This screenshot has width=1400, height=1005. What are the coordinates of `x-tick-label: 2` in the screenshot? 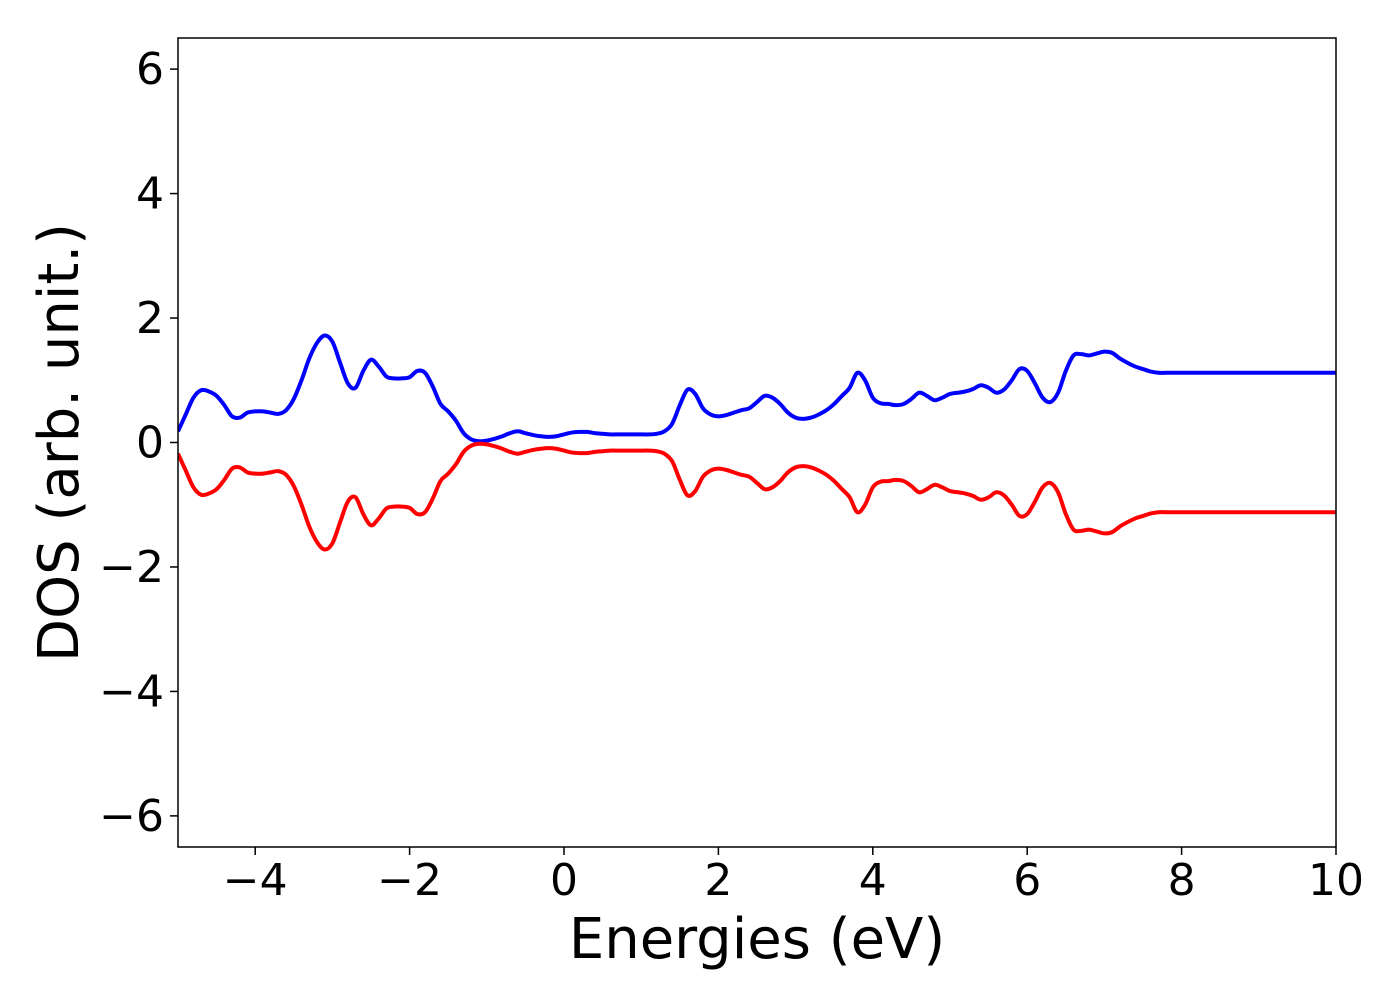 It's located at (718, 880).